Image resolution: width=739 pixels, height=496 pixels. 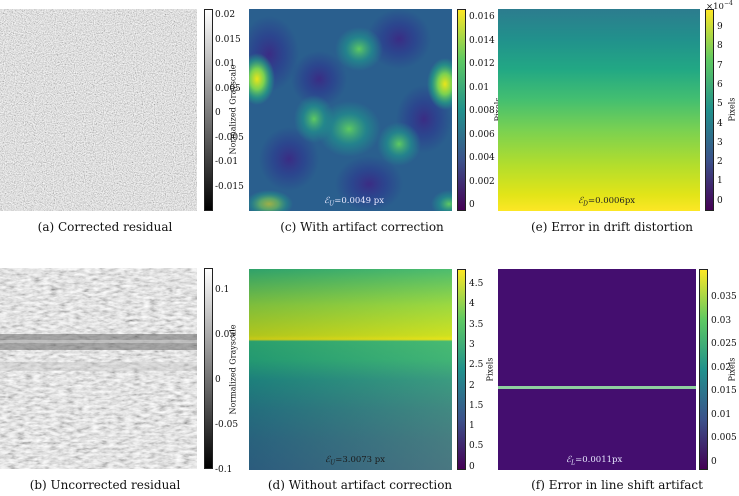 What do you see at coordinates (472, 304) in the screenshot?
I see `colorbar-d-tick-label: 4` at bounding box center [472, 304].